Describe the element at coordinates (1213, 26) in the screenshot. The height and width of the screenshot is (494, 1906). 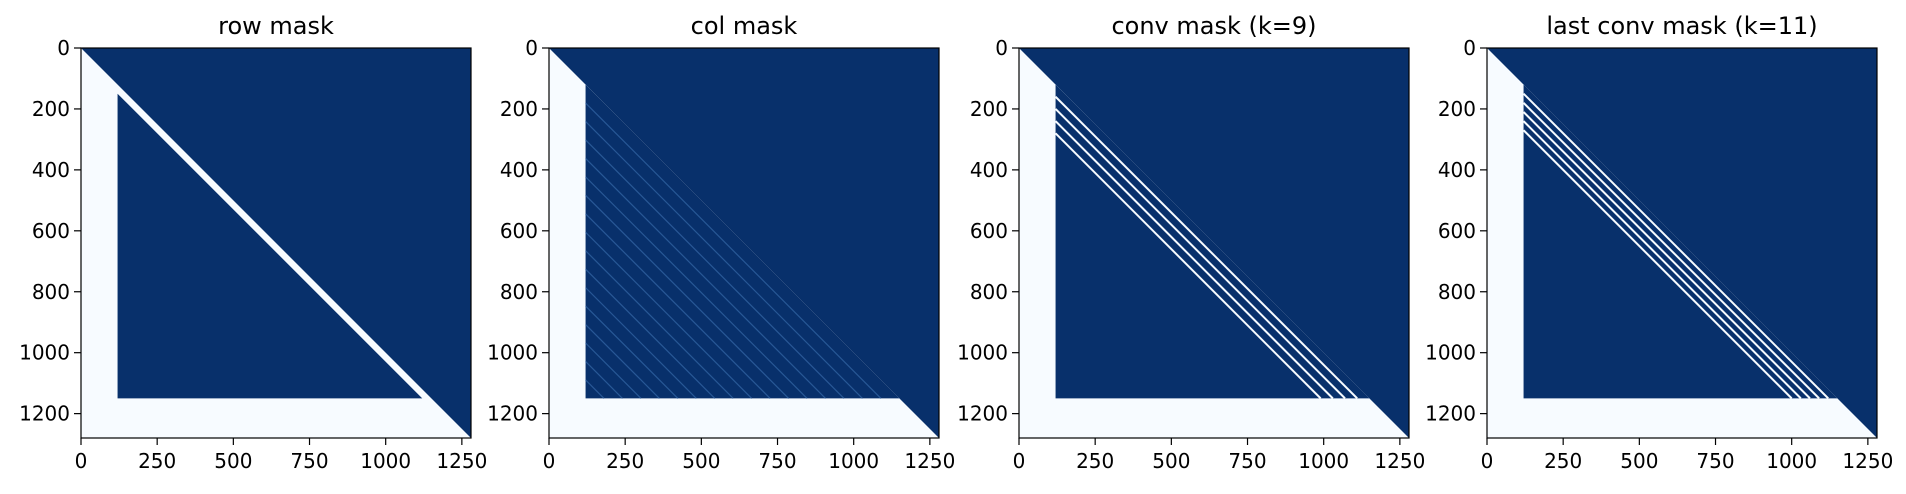
I see `panel-title: conv mask (k=9)` at that location.